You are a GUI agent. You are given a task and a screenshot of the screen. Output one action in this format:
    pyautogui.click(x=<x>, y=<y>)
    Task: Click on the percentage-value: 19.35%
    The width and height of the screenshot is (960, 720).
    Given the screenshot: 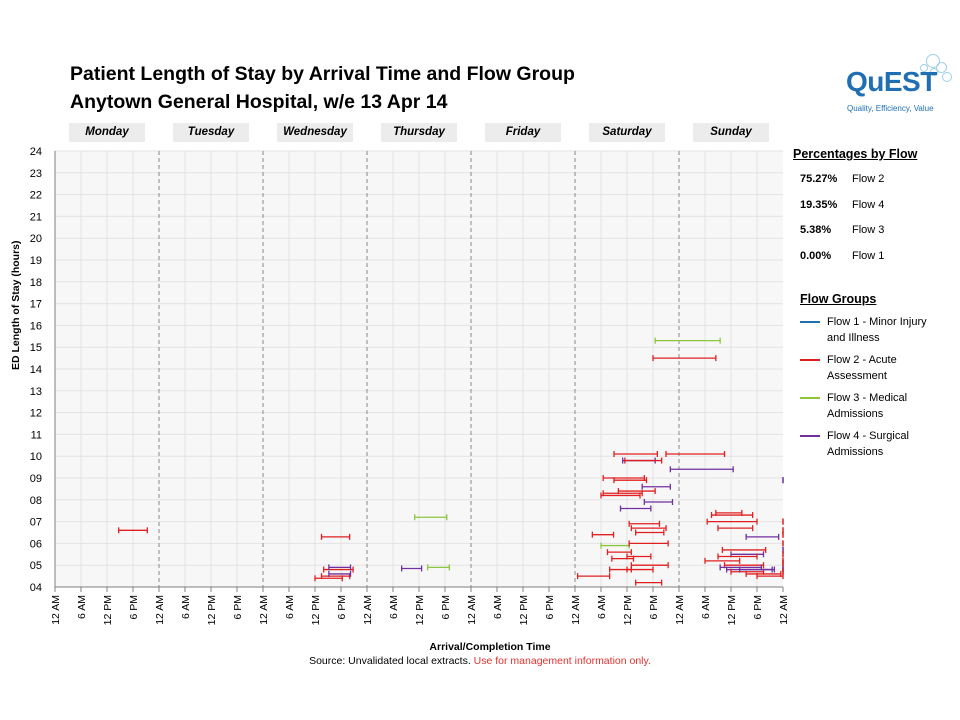 What is the action you would take?
    pyautogui.click(x=819, y=204)
    